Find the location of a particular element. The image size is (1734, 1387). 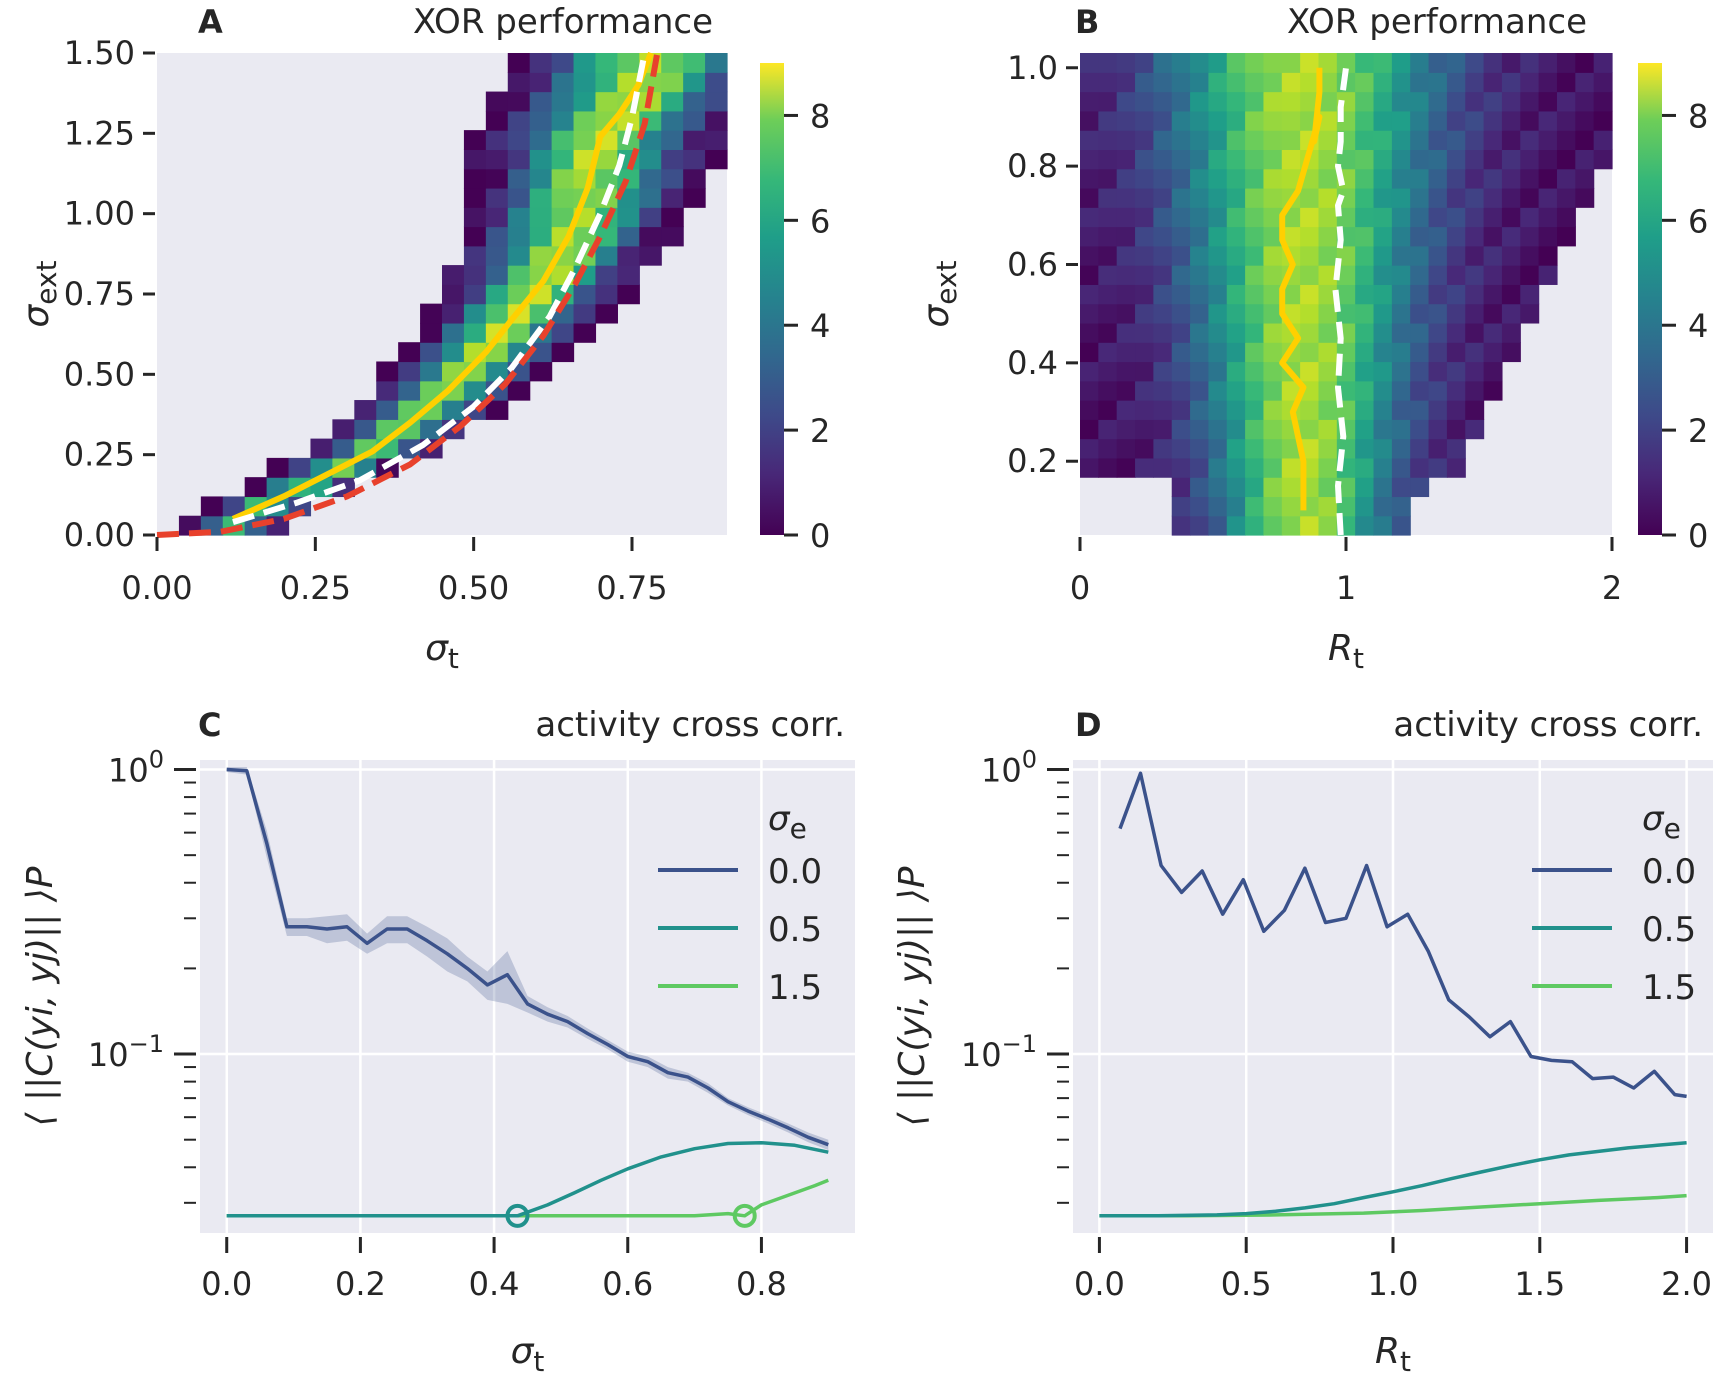

y-axis-label: ⟨ ||C(yi, yj)|| ⟩P is located at coordinates (912, 996).